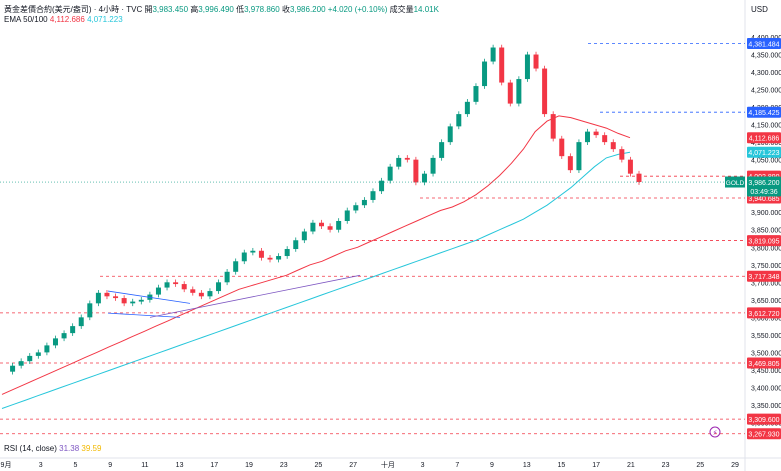 This screenshot has height=471, width=781. I want to click on rsi-value-2: 39.59, so click(91, 448).